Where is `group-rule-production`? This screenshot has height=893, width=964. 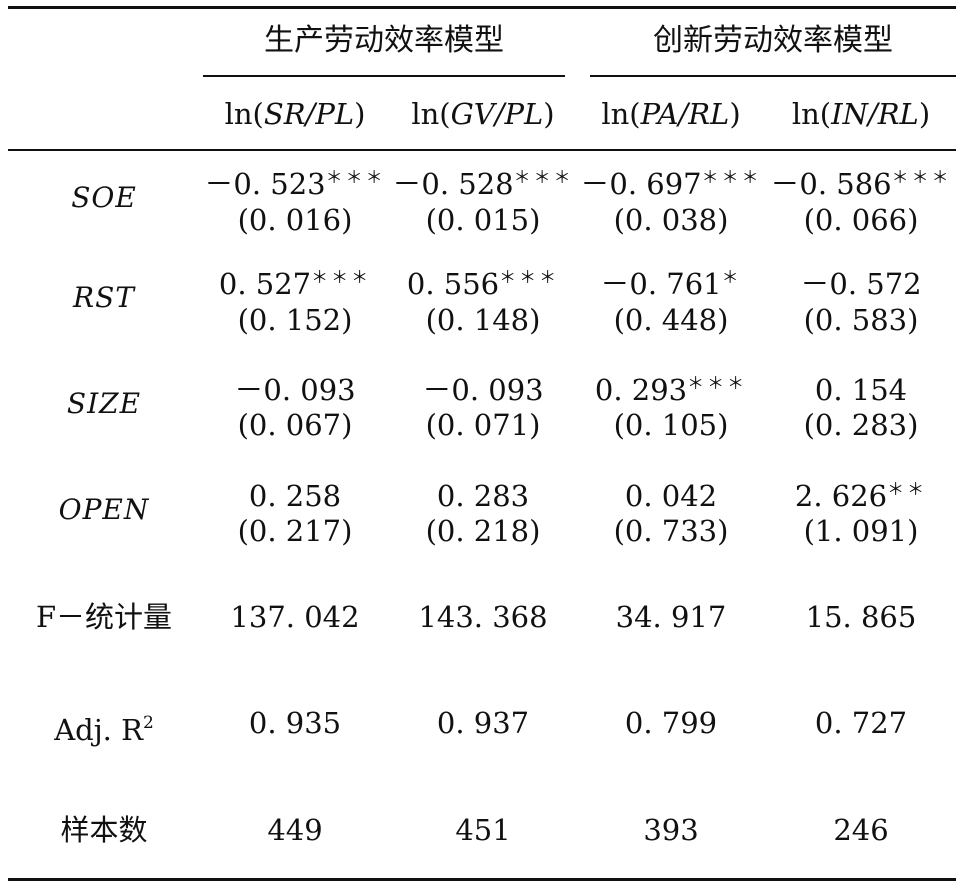 group-rule-production is located at coordinates (384, 76).